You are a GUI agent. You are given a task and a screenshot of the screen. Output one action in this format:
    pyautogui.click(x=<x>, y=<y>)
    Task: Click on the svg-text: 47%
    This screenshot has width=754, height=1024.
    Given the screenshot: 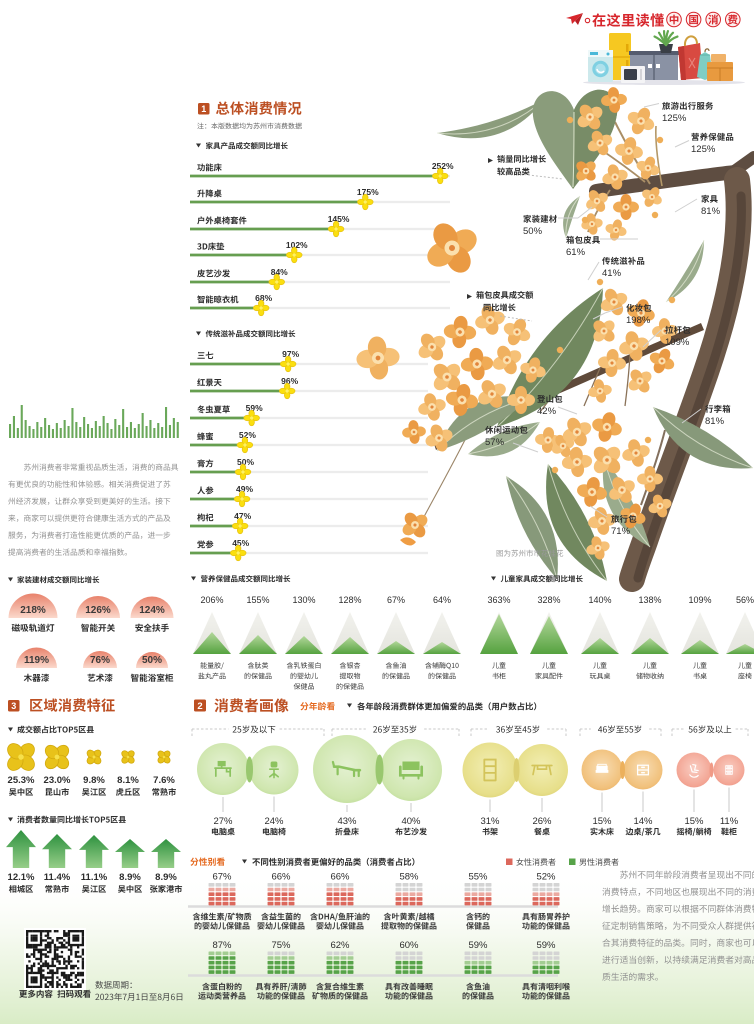 What is the action you would take?
    pyautogui.click(x=242, y=516)
    